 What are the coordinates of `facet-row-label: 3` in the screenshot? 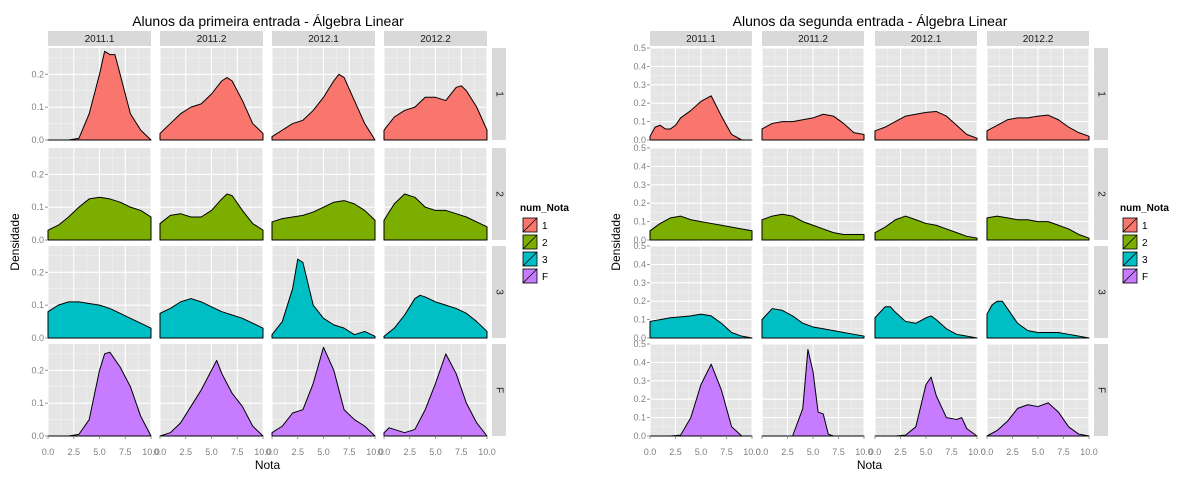 It's located at (1101, 292).